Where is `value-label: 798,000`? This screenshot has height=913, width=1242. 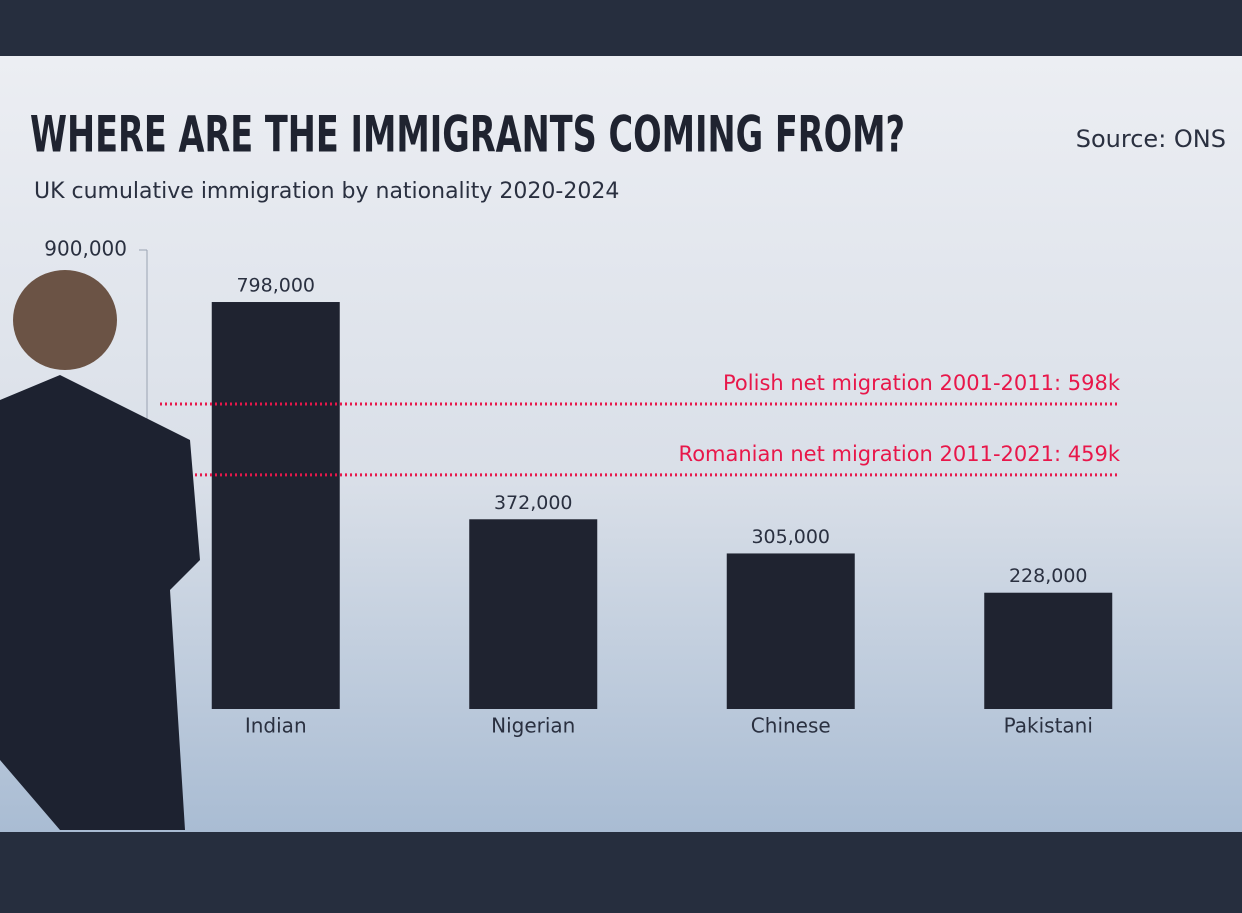 value-label: 798,000 is located at coordinates (275, 286).